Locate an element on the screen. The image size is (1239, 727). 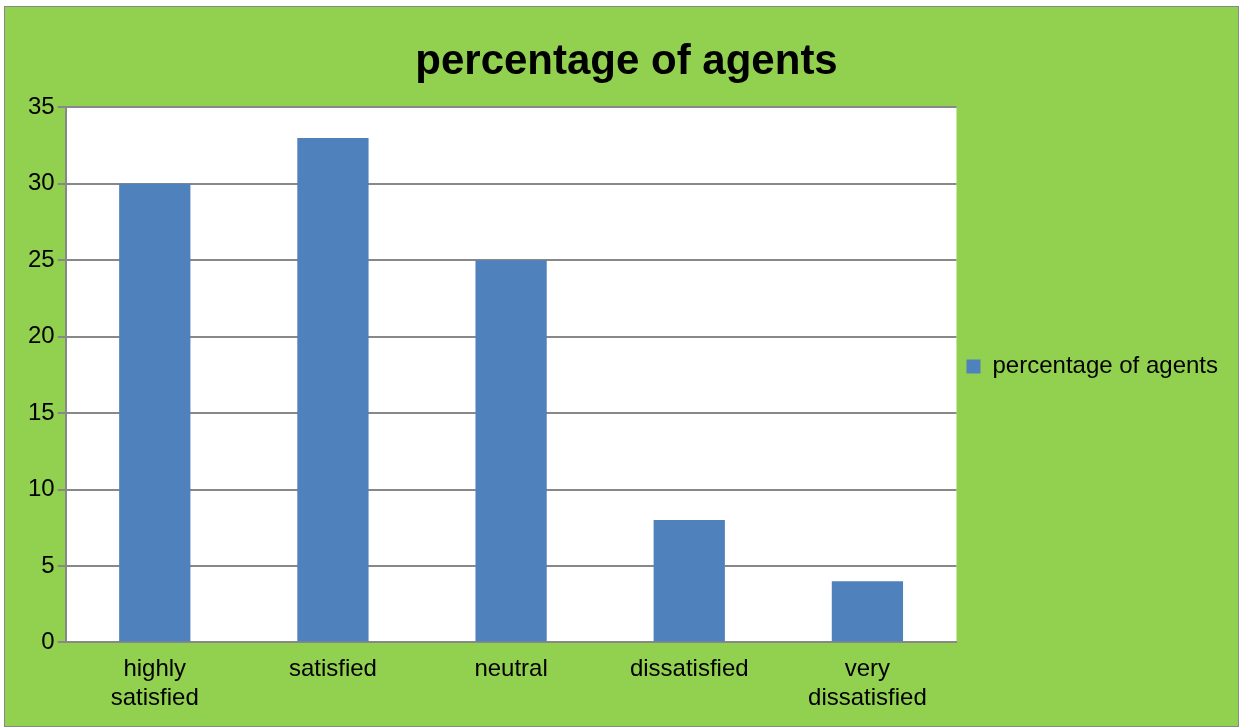
y-tick-label: 35 is located at coordinates (41, 106).